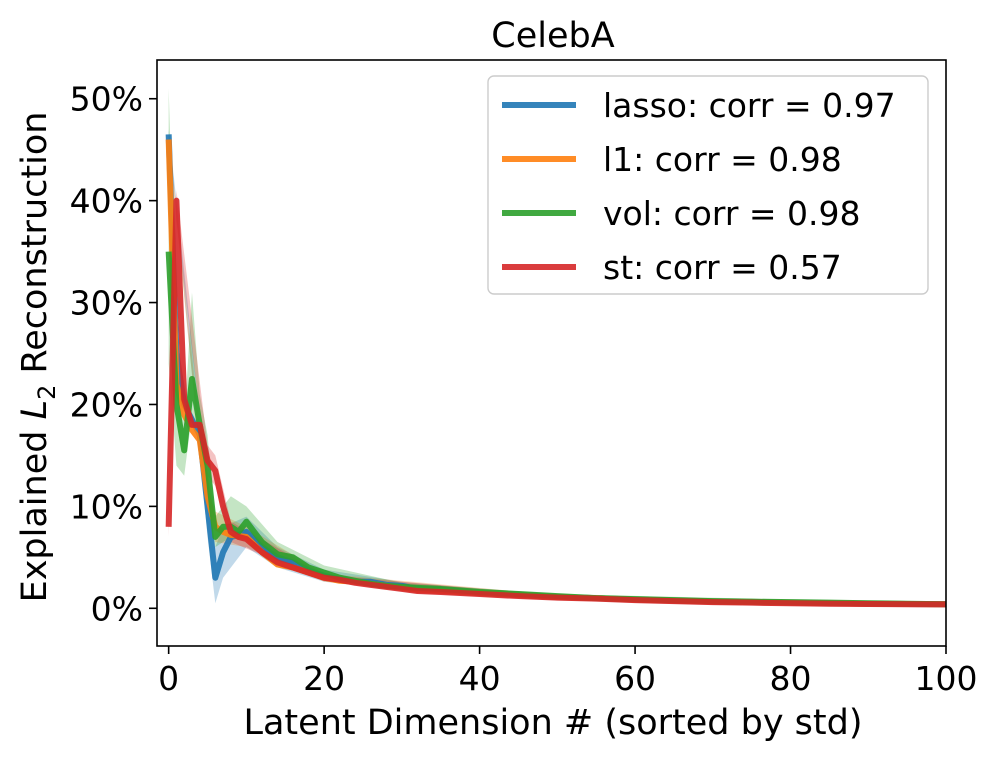  Describe the element at coordinates (35, 410) in the screenshot. I see `y-axis-label-variable: L` at that location.